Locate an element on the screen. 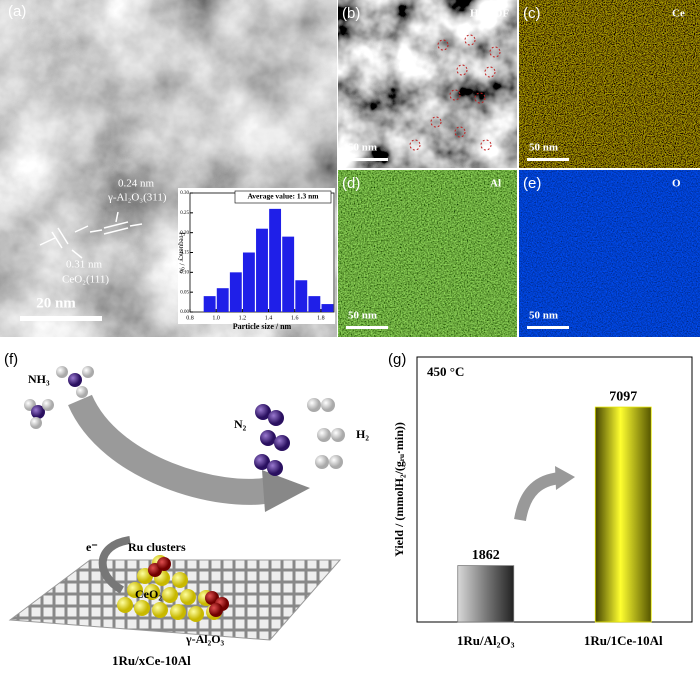 The image size is (700, 675). channel-label: Al is located at coordinates (495, 184).